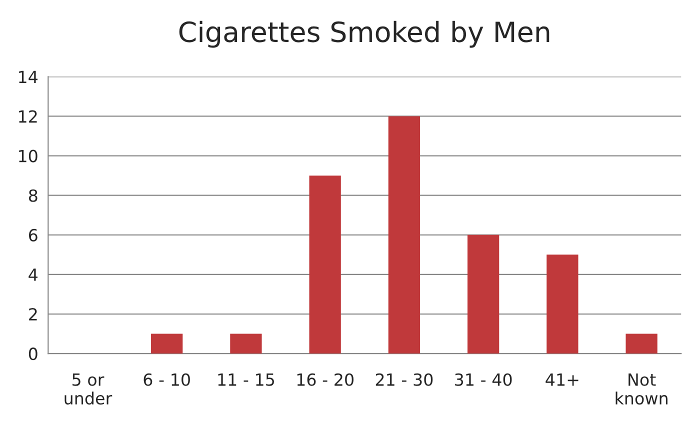  What do you see at coordinates (167, 379) in the screenshot?
I see `x-tick-label: 6 - 10` at bounding box center [167, 379].